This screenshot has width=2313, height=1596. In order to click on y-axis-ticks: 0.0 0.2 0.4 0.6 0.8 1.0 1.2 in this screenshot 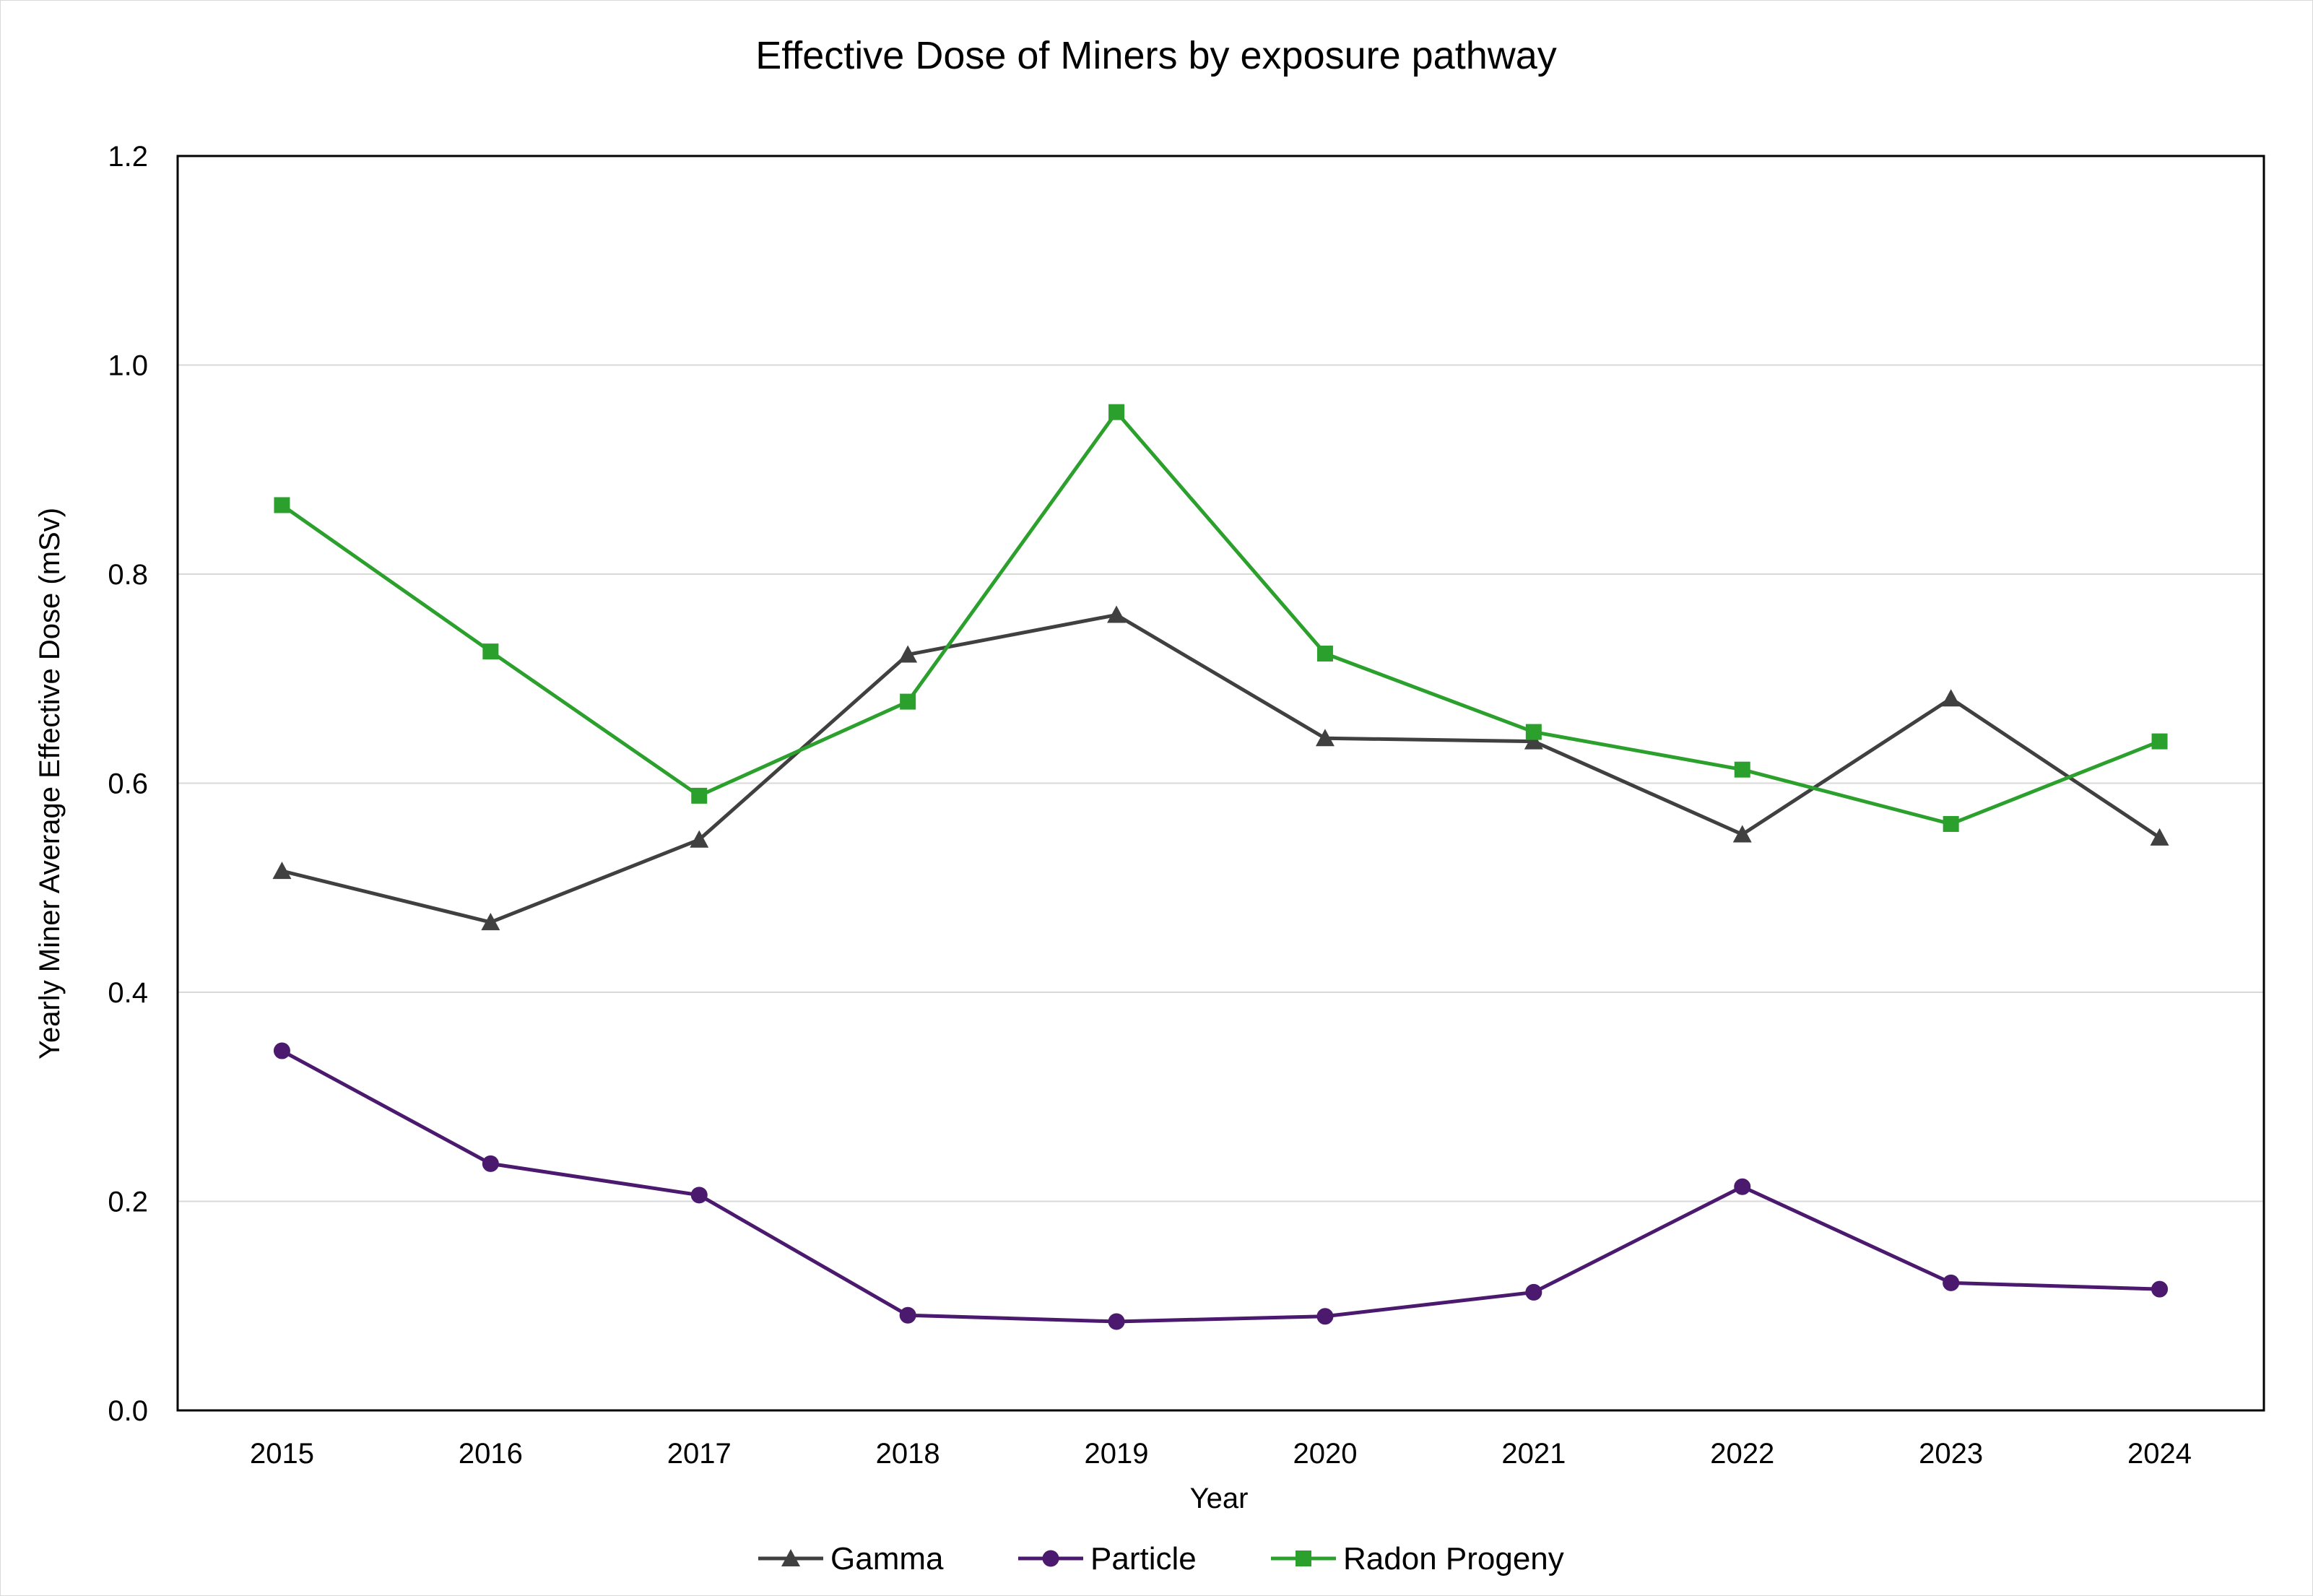, I will do `click(128, 784)`.